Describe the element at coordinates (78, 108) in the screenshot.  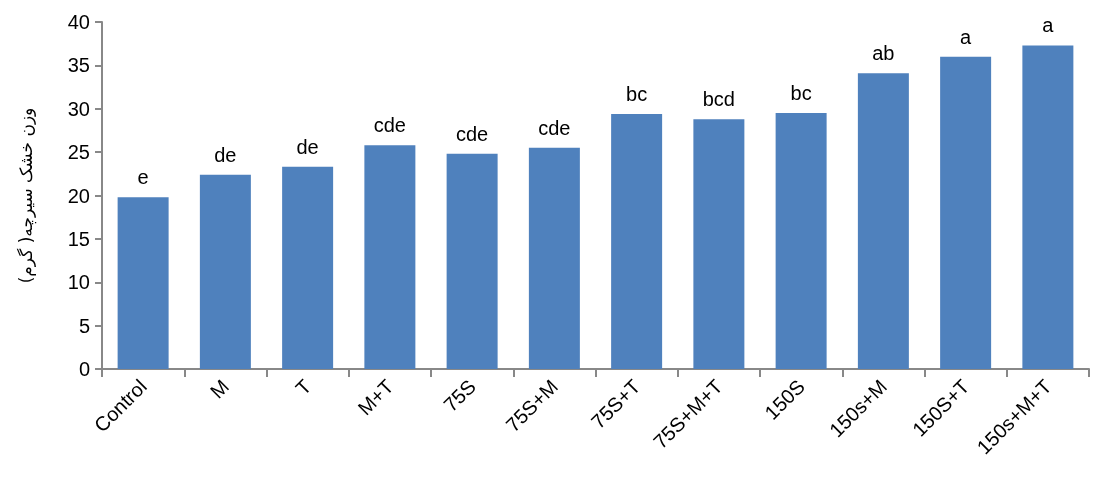
I see `y-tick-label: 30` at that location.